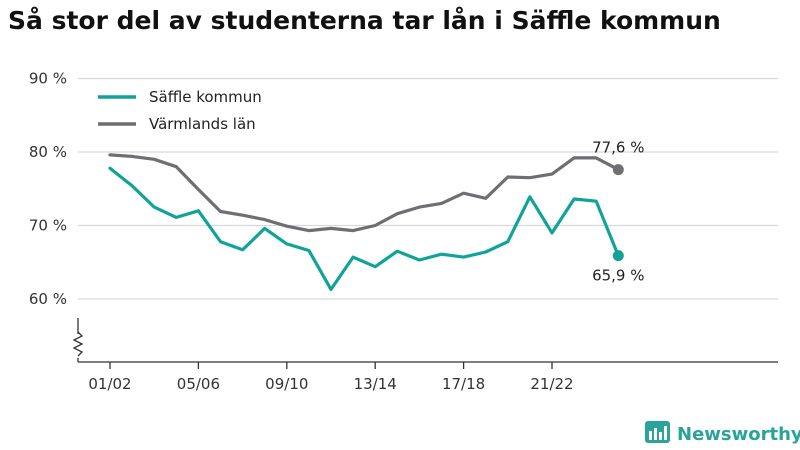 The image size is (800, 450). I want to click on x-tick-label: 05/06, so click(198, 384).